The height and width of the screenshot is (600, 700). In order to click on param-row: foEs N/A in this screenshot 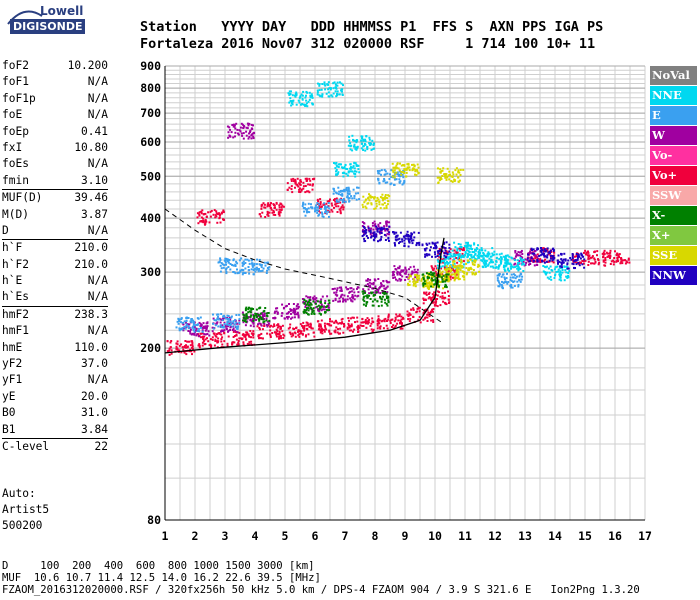, I will do `click(55, 164)`.